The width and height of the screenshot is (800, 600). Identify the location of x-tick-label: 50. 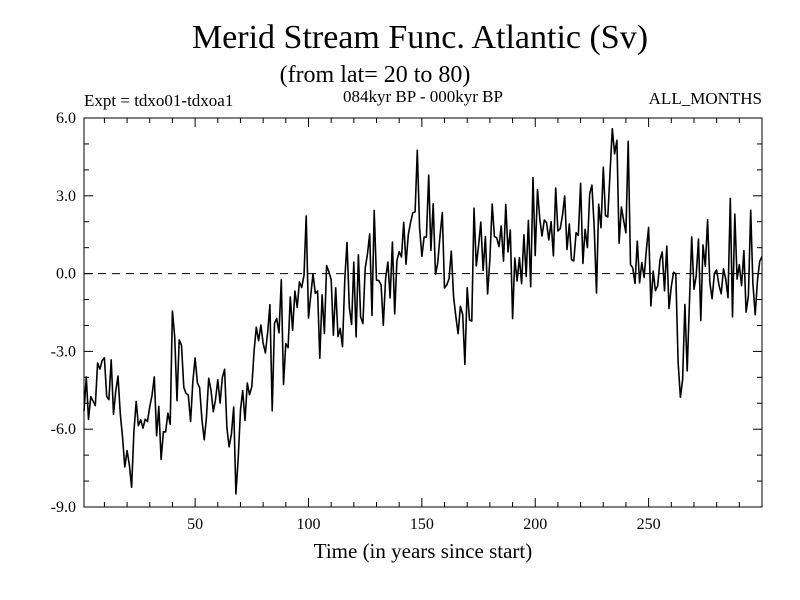
(195, 524).